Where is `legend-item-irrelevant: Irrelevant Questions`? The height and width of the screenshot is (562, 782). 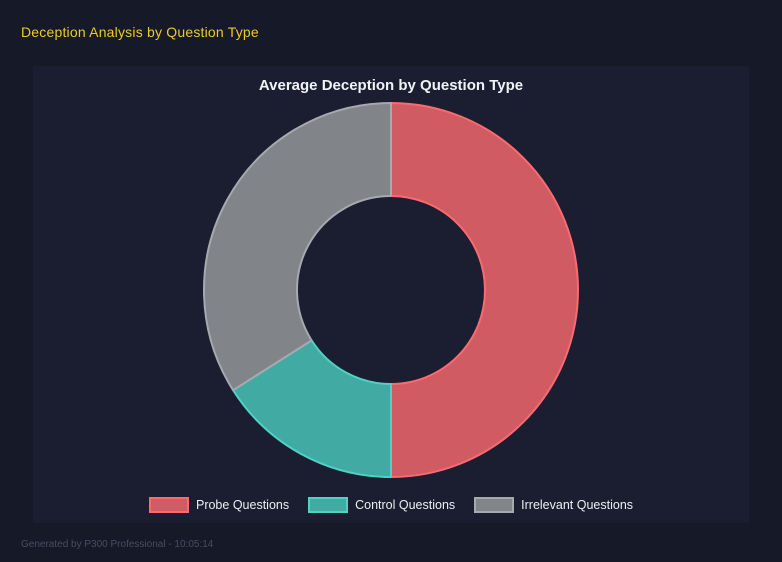
legend-item-irrelevant: Irrelevant Questions is located at coordinates (553, 505).